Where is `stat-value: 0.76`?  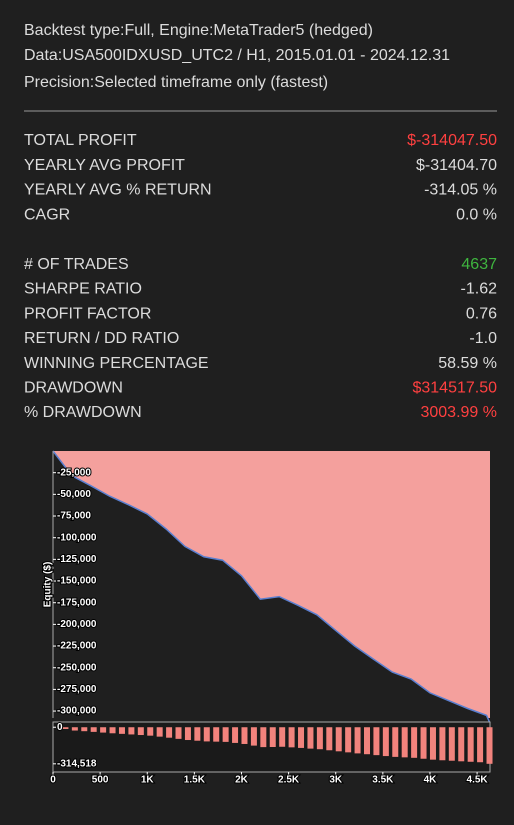 stat-value: 0.76 is located at coordinates (481, 313).